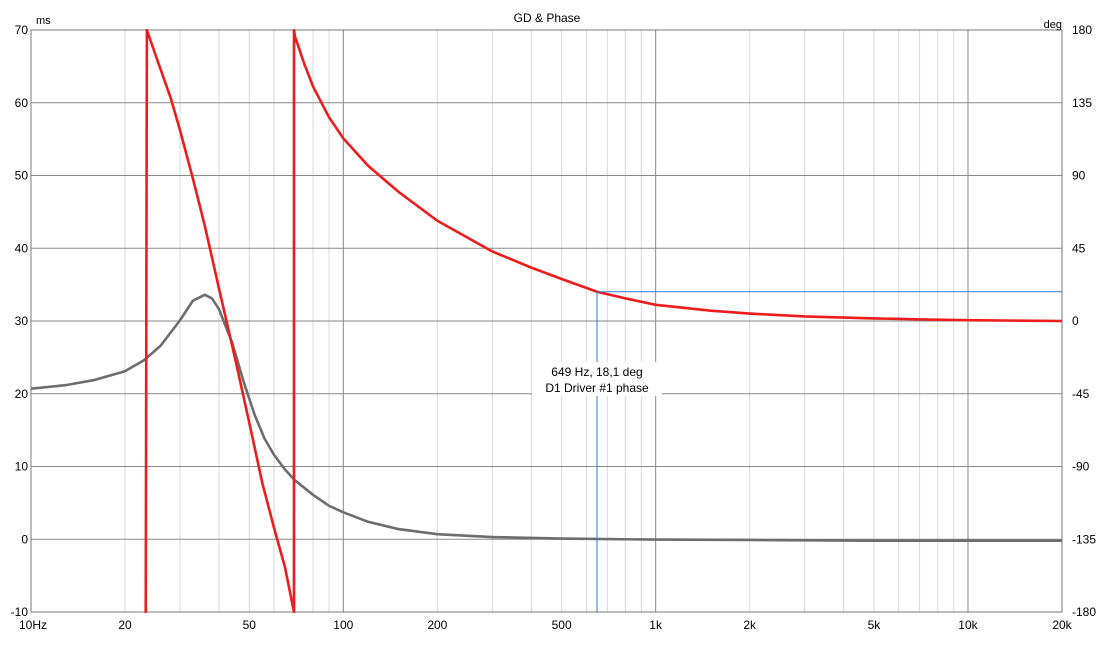 The image size is (1102, 650). What do you see at coordinates (22, 394) in the screenshot?
I see `left-y-tick-label: 20` at bounding box center [22, 394].